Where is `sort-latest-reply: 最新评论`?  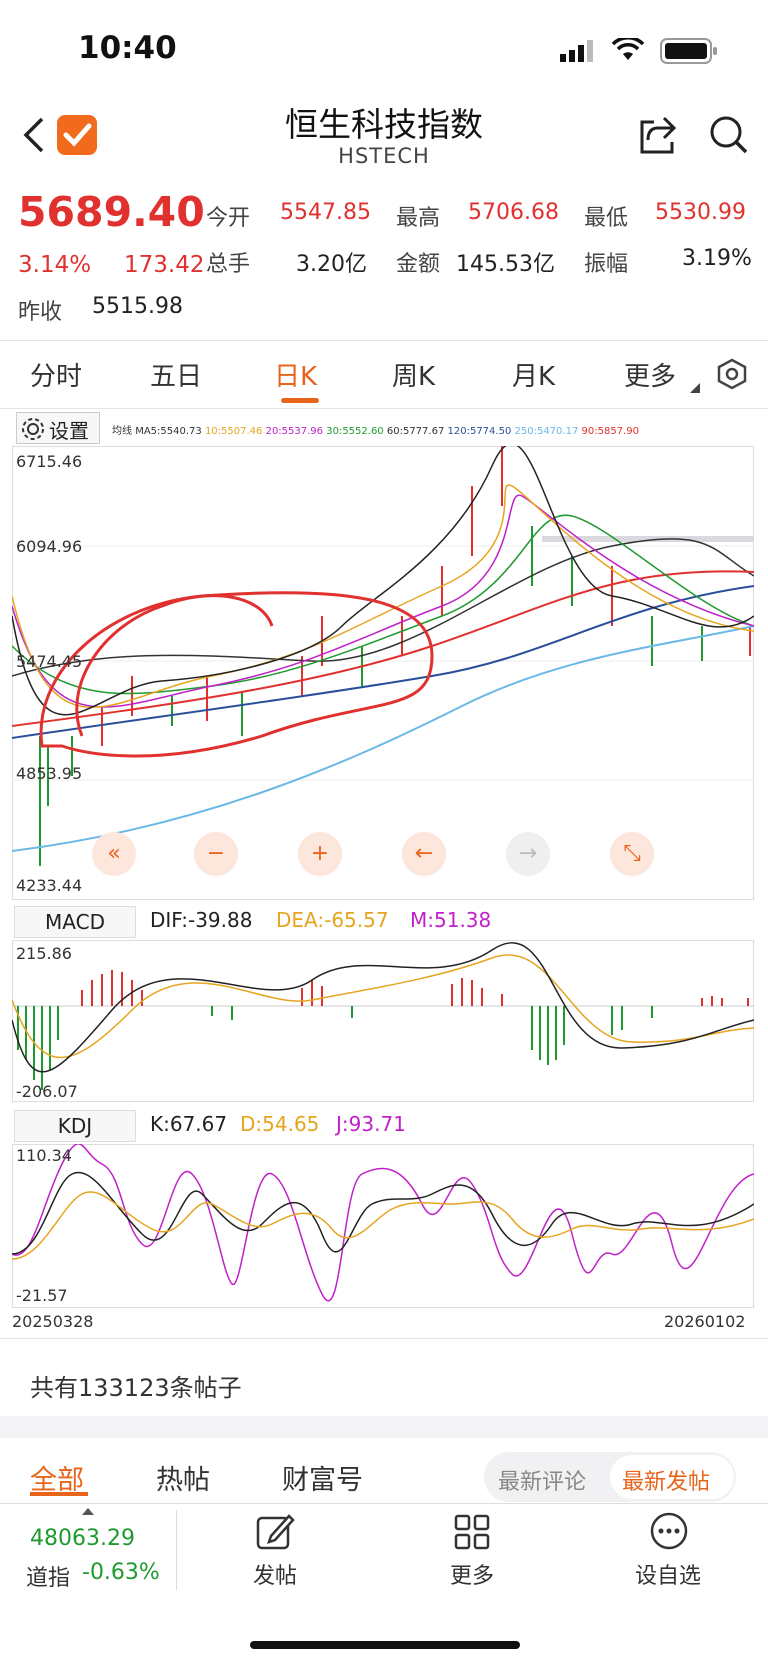
sort-latest-reply: 最新评论 is located at coordinates (542, 1482).